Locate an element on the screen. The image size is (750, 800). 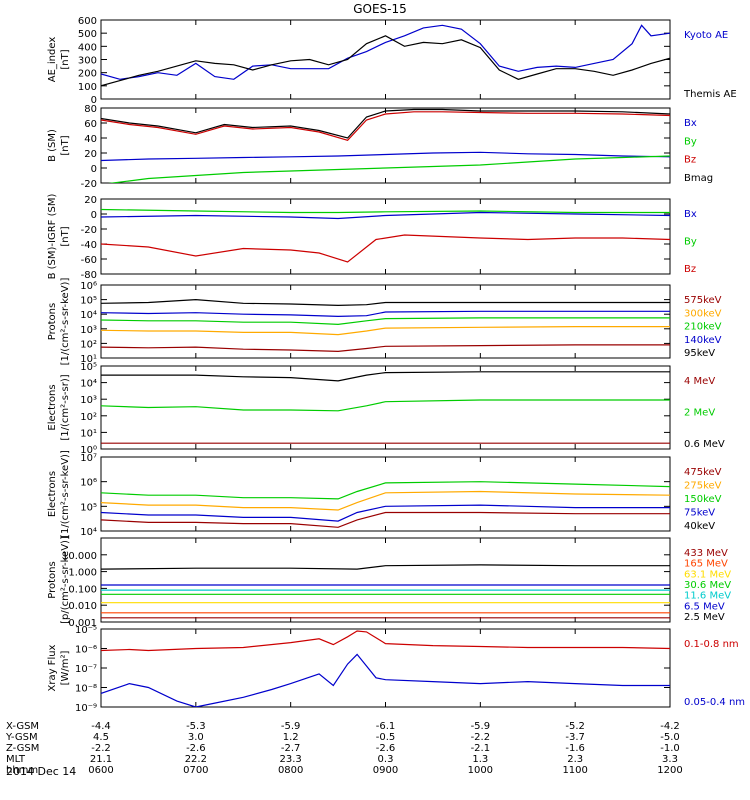
panel-2: -20 0 20 40 60 80 B (SM) [nT] Bx By Bz Bmag is located at coordinates (380, 147).